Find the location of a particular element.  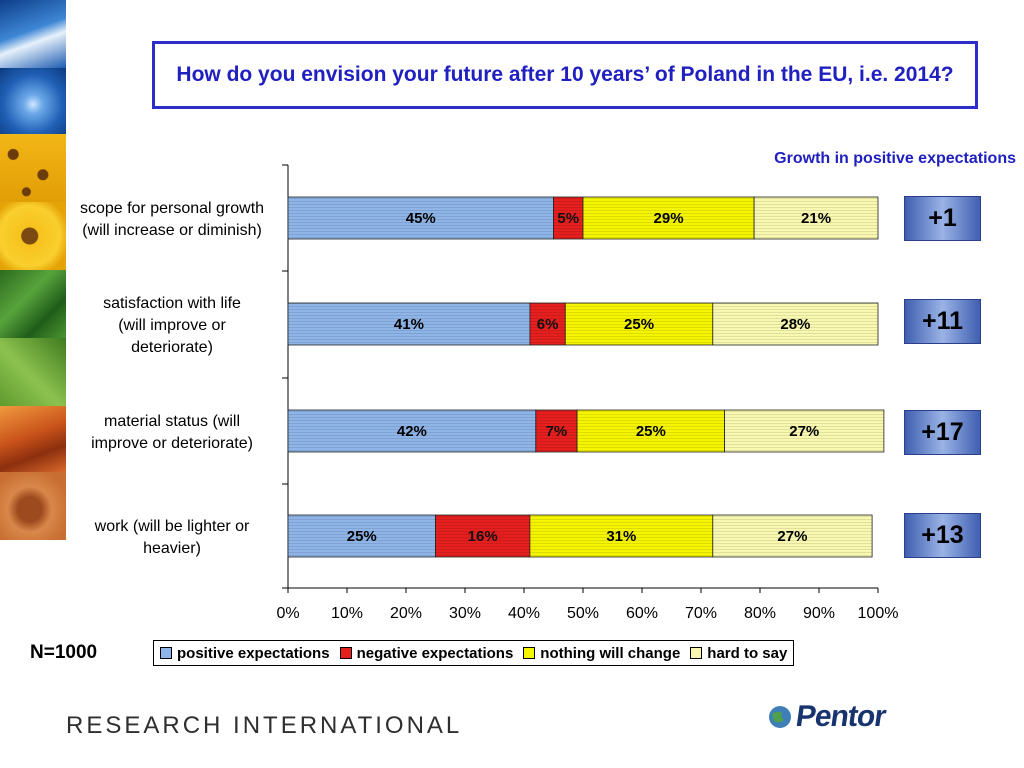

legend-item-nothing: nothing will change is located at coordinates (601, 653).